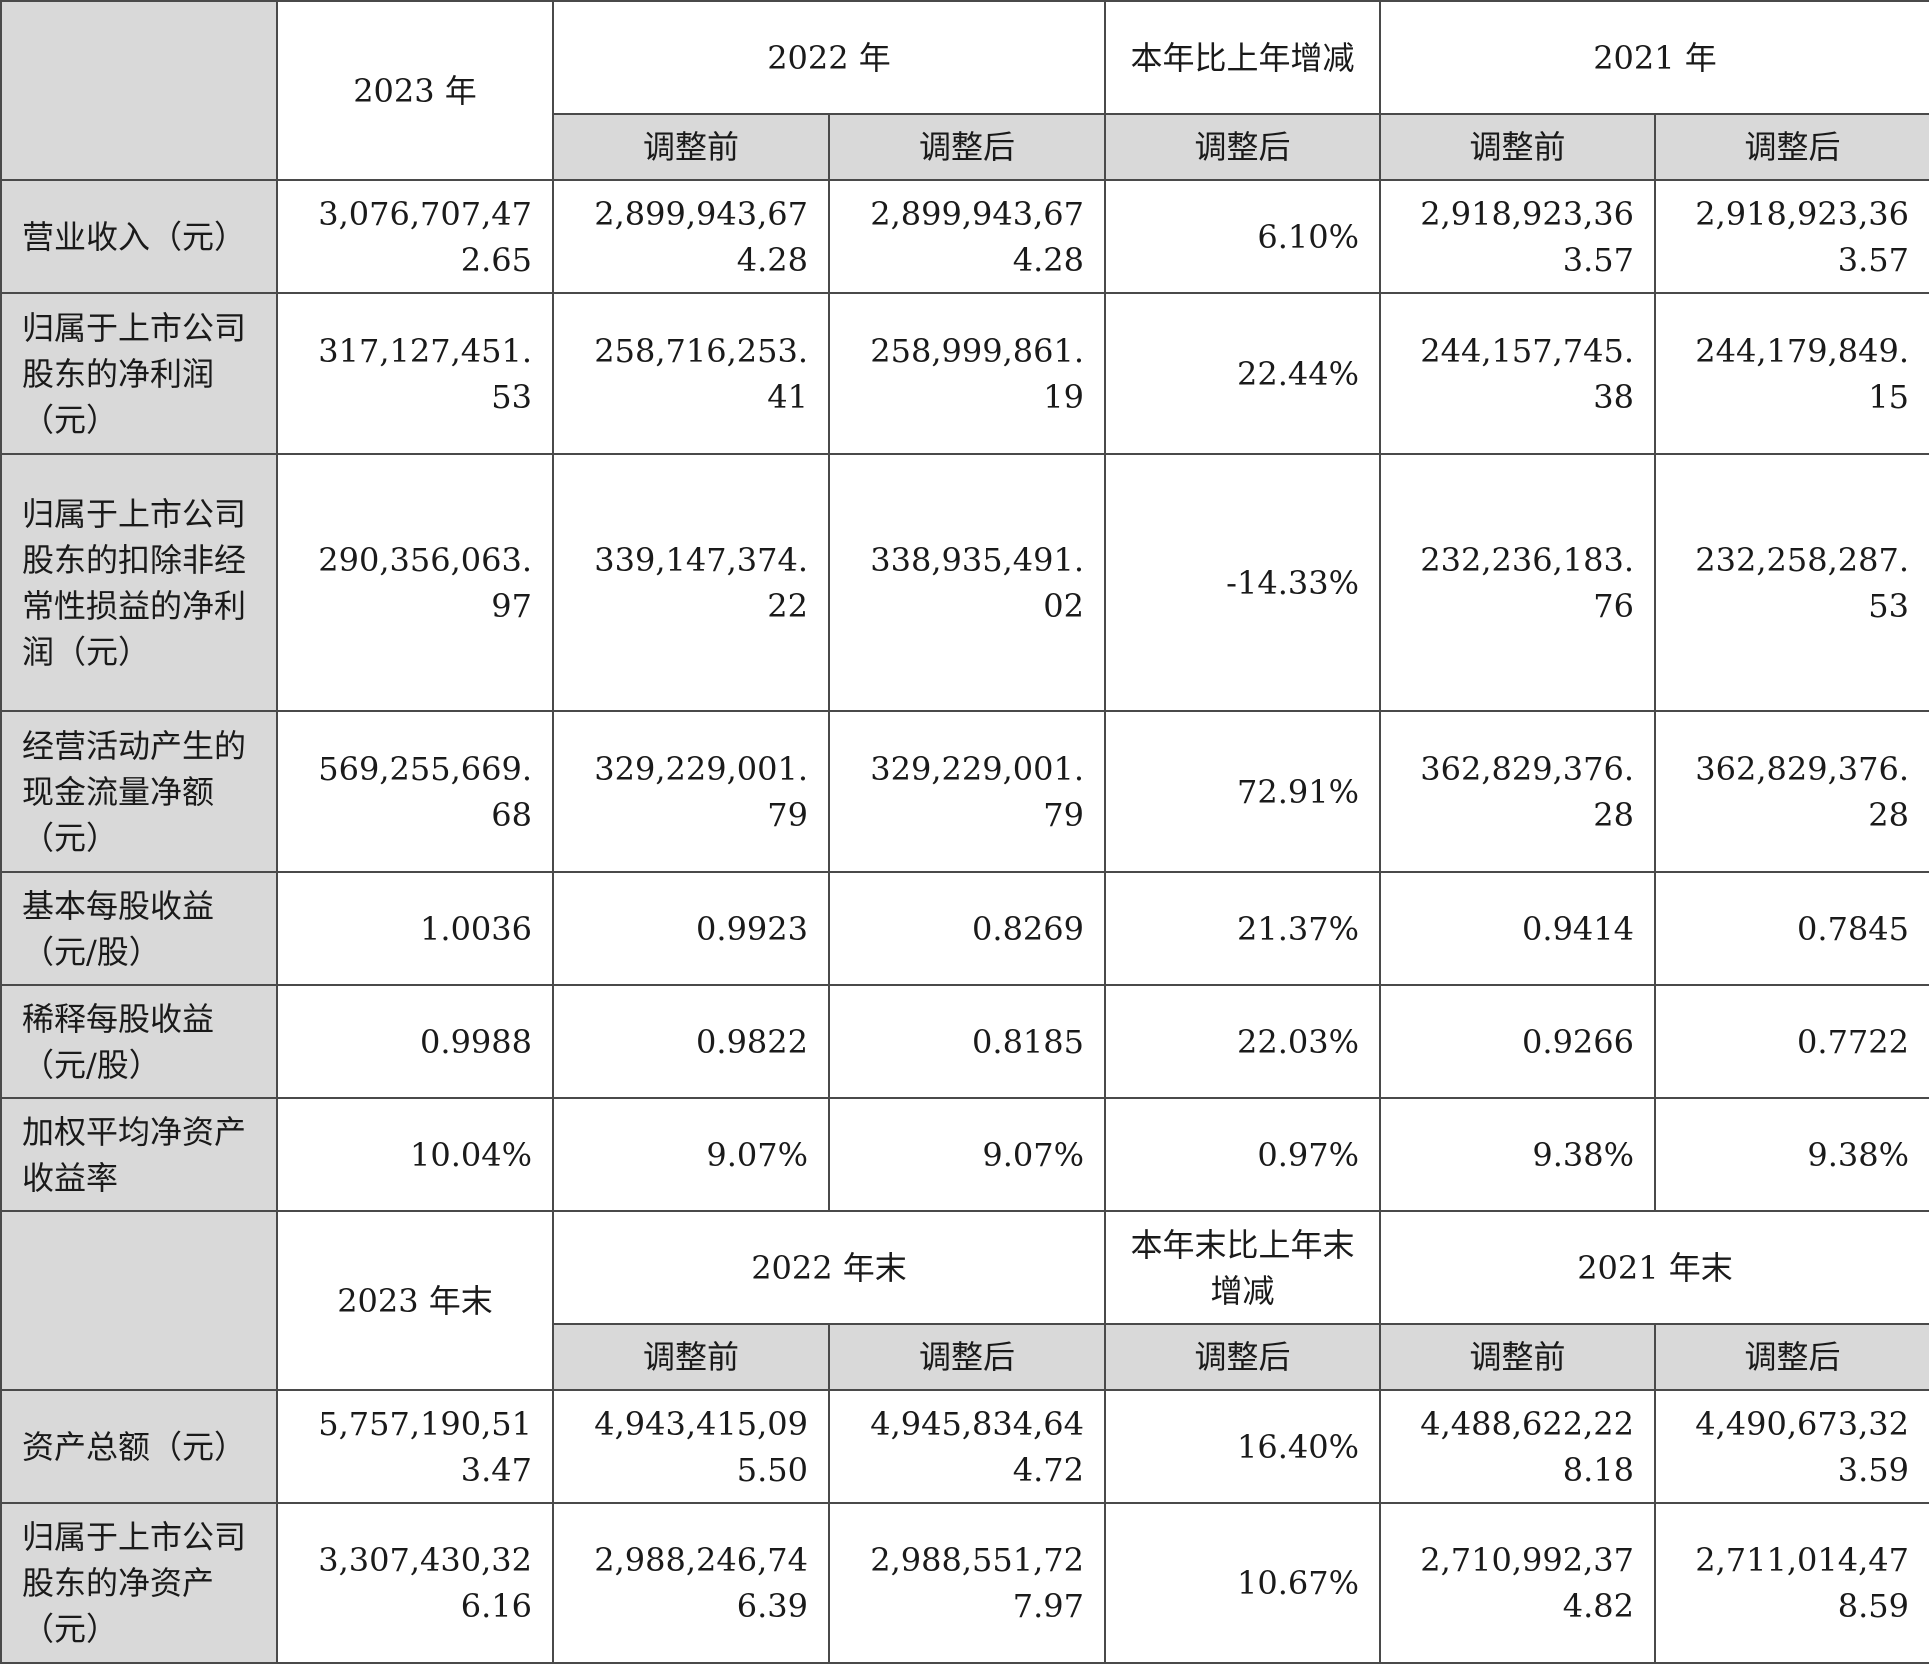 This screenshot has width=1929, height=1664. Describe the element at coordinates (967, 791) in the screenshot. I see `cell-2022-after: 329,229,001.79` at that location.